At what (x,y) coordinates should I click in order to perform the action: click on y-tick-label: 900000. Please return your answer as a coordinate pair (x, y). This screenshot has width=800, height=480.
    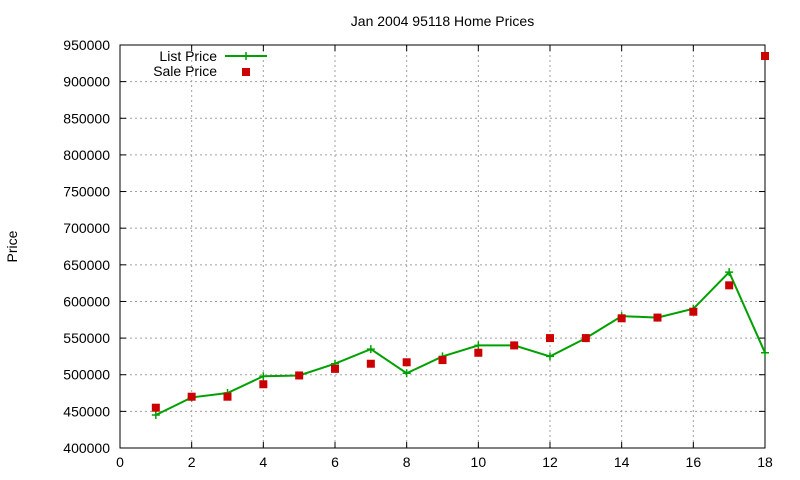
    Looking at the image, I should click on (86, 82).